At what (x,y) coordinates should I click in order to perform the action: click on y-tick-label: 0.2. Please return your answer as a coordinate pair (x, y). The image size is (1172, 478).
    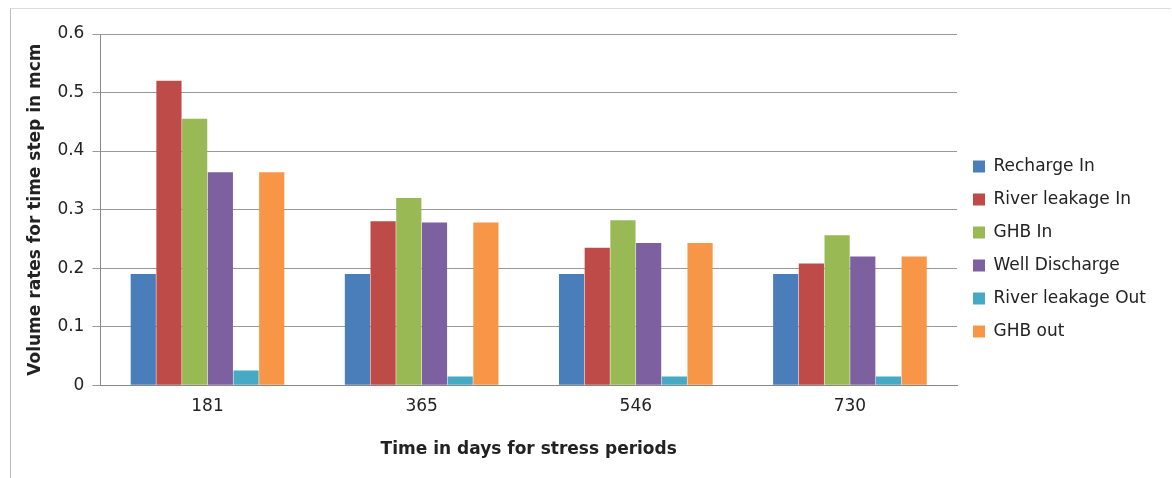
    Looking at the image, I should click on (71, 266).